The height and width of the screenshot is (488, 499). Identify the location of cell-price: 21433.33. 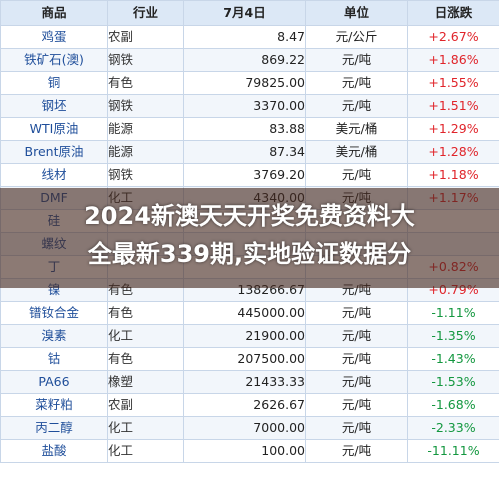
(244, 382).